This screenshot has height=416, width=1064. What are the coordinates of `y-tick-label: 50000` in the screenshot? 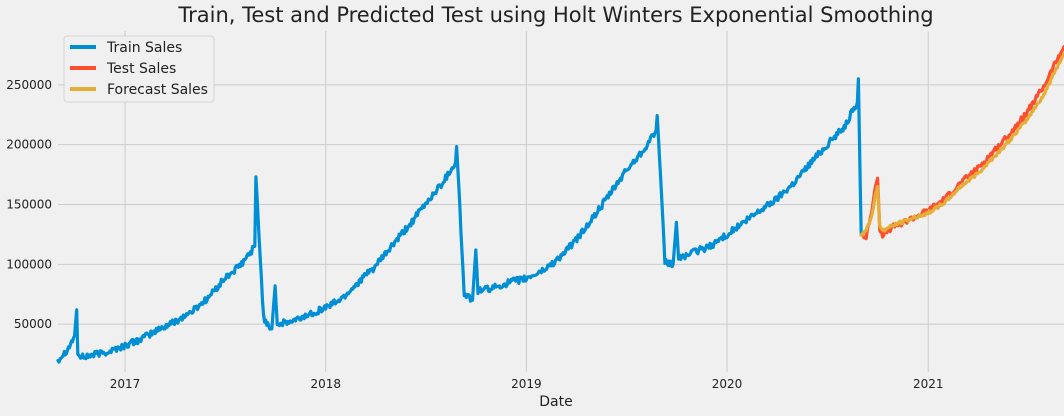 It's located at (33, 324).